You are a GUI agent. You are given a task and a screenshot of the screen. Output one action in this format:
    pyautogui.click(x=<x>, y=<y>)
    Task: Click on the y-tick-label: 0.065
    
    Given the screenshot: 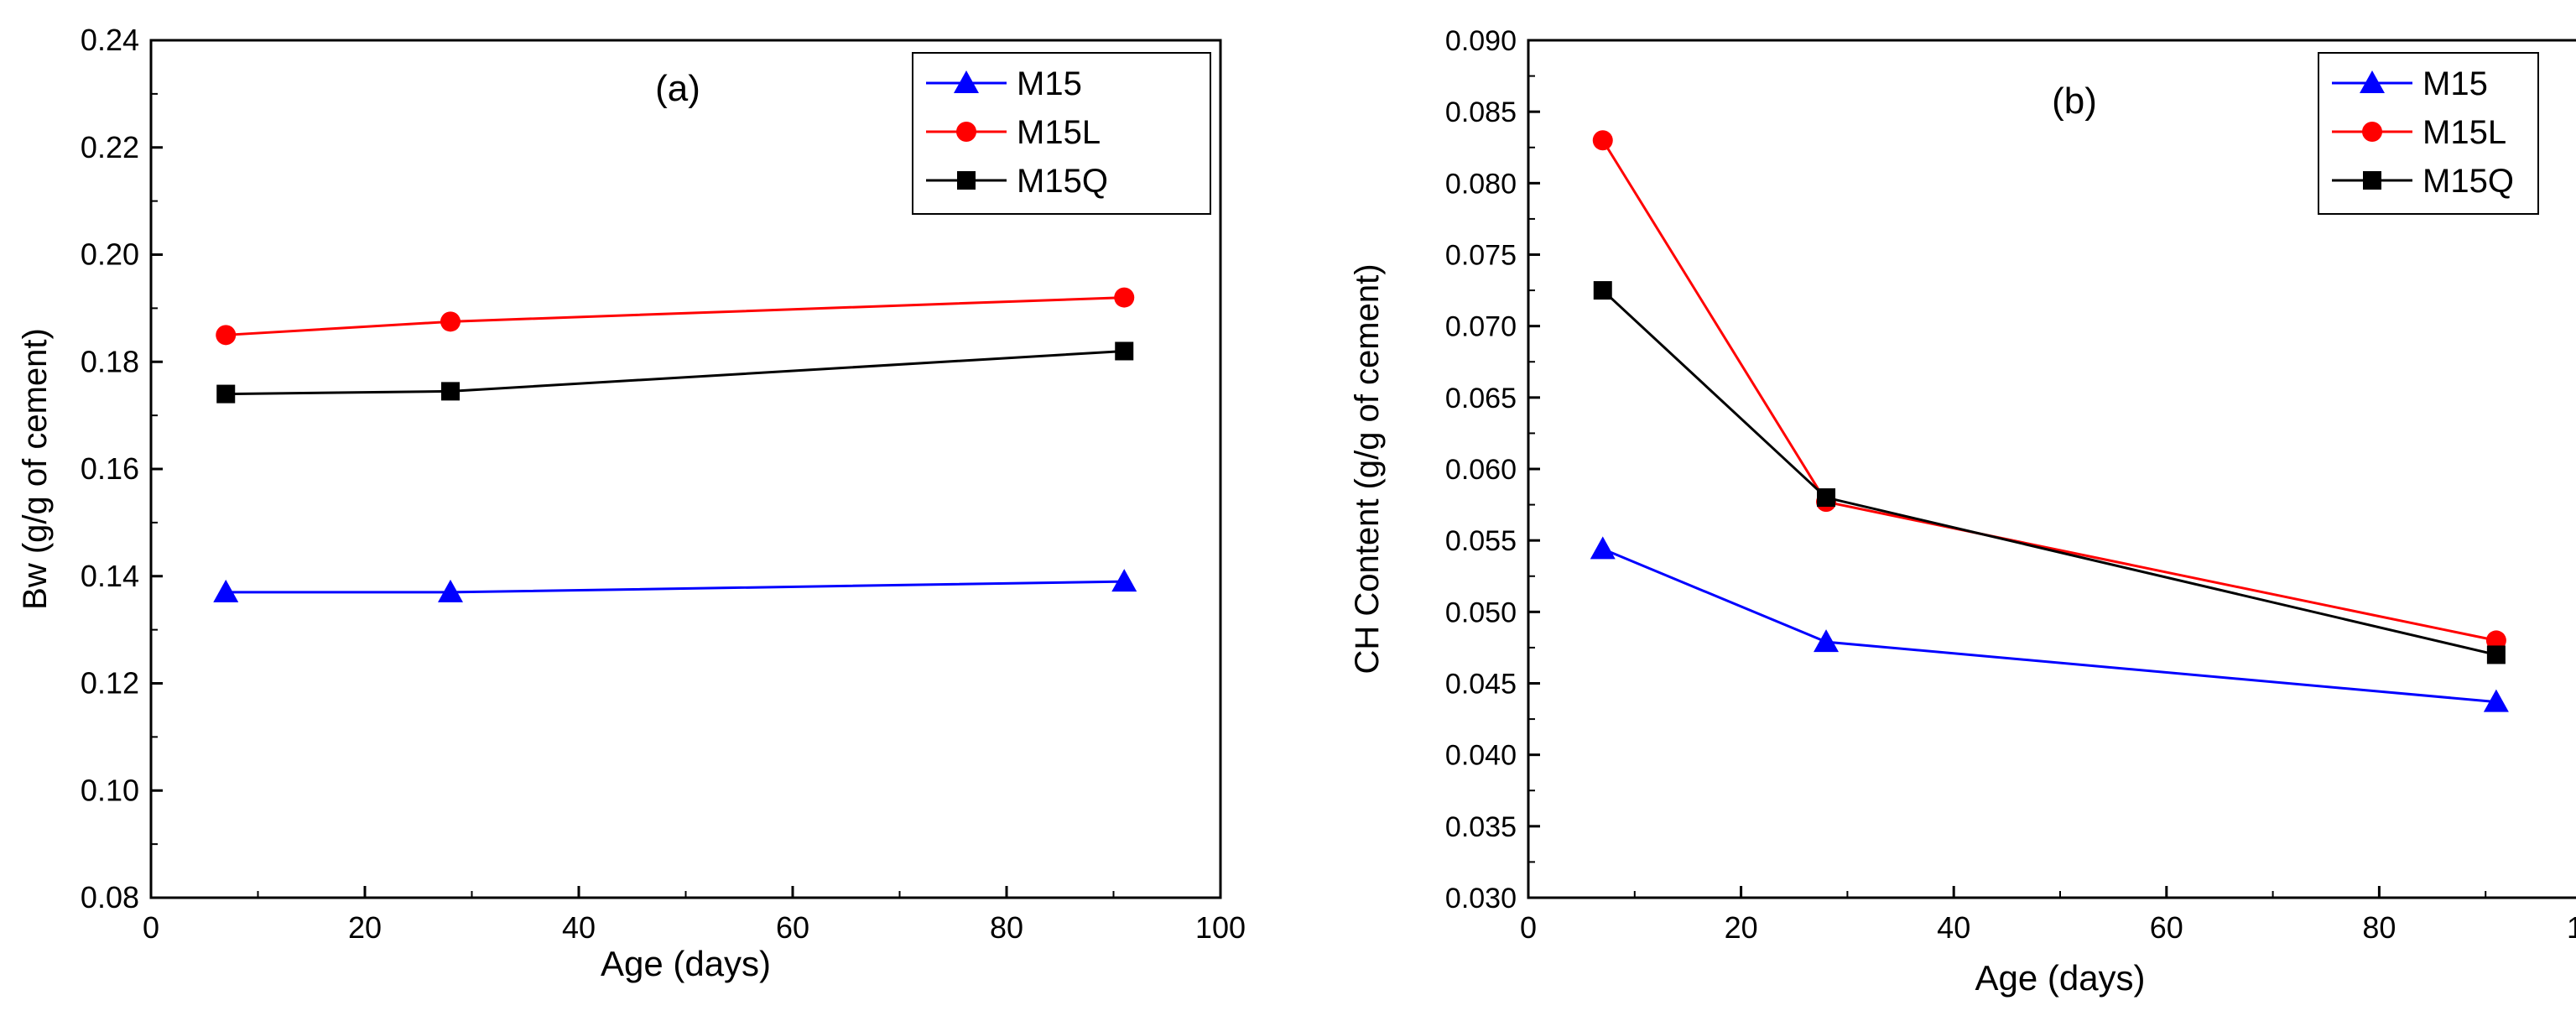 What is the action you would take?
    pyautogui.click(x=1481, y=398)
    